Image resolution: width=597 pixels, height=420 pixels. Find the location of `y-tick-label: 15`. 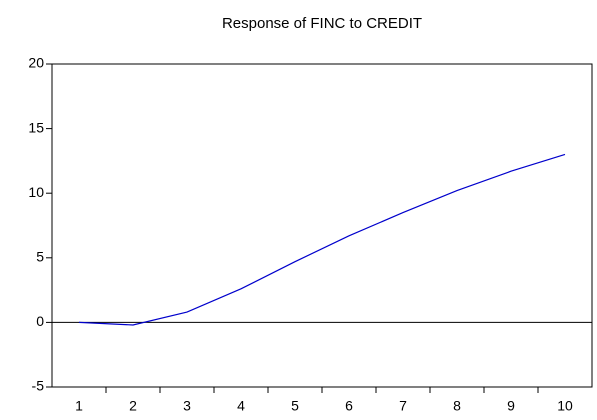

y-tick-label: 15 is located at coordinates (36, 127).